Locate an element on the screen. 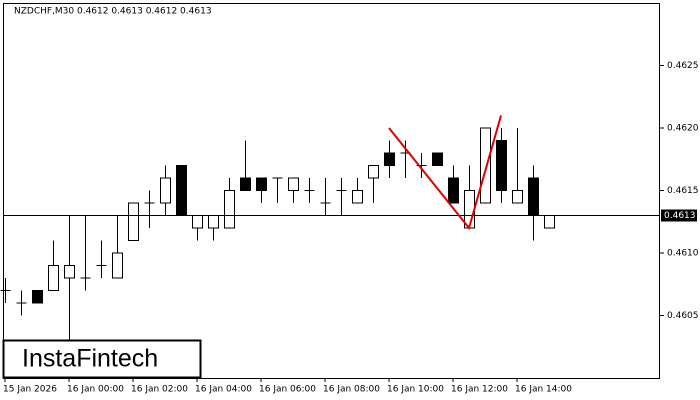 The height and width of the screenshot is (400, 700). y-tick-label: 0.4610 is located at coordinates (683, 254).